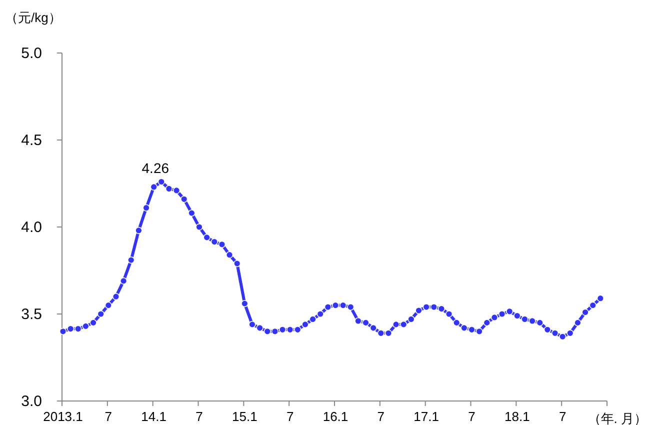 The image size is (652, 425). What do you see at coordinates (517, 416) in the screenshot?
I see `x-tick-label: 18.1` at bounding box center [517, 416].